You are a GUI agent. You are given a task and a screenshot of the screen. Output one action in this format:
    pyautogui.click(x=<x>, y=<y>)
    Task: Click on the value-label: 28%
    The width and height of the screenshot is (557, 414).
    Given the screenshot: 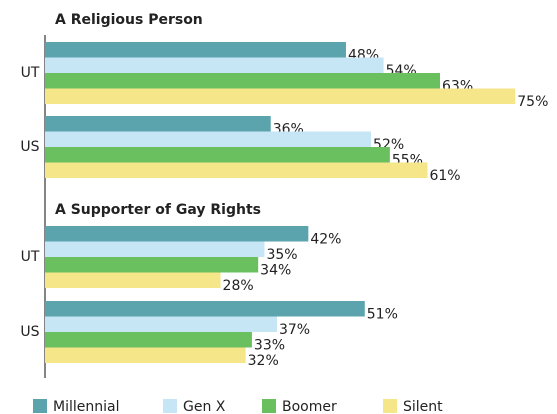 What is the action you would take?
    pyautogui.click(x=238, y=286)
    